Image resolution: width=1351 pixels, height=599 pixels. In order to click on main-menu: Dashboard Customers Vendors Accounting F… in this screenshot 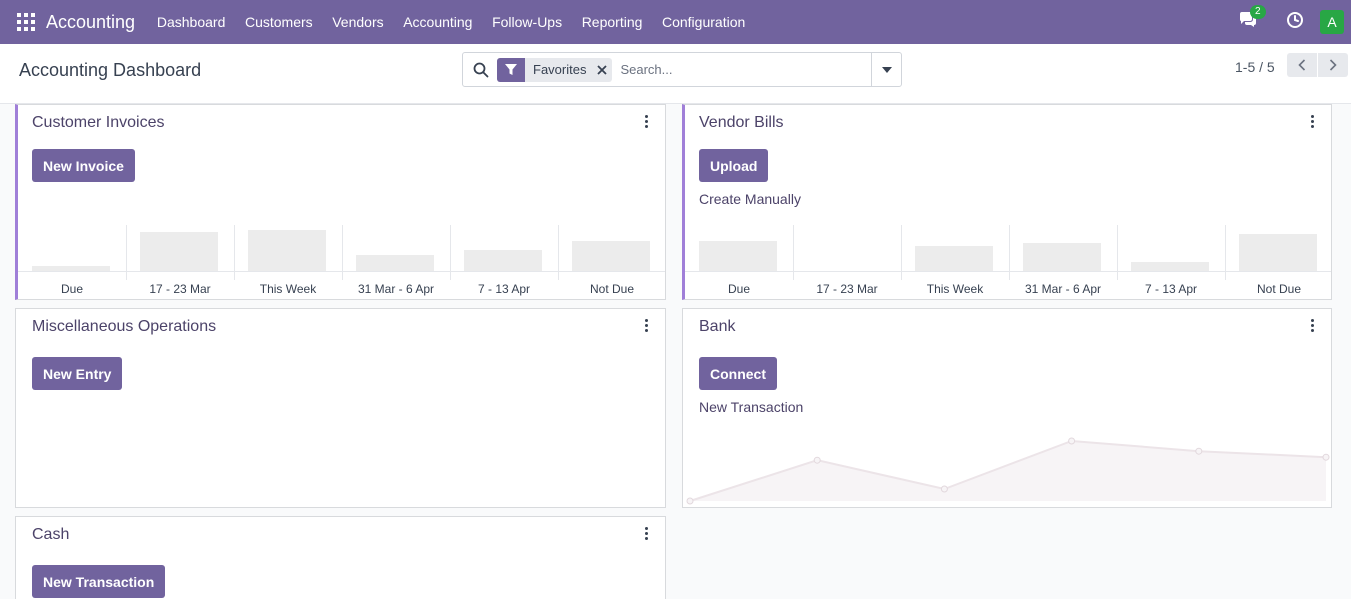, I will do `click(451, 22)`.